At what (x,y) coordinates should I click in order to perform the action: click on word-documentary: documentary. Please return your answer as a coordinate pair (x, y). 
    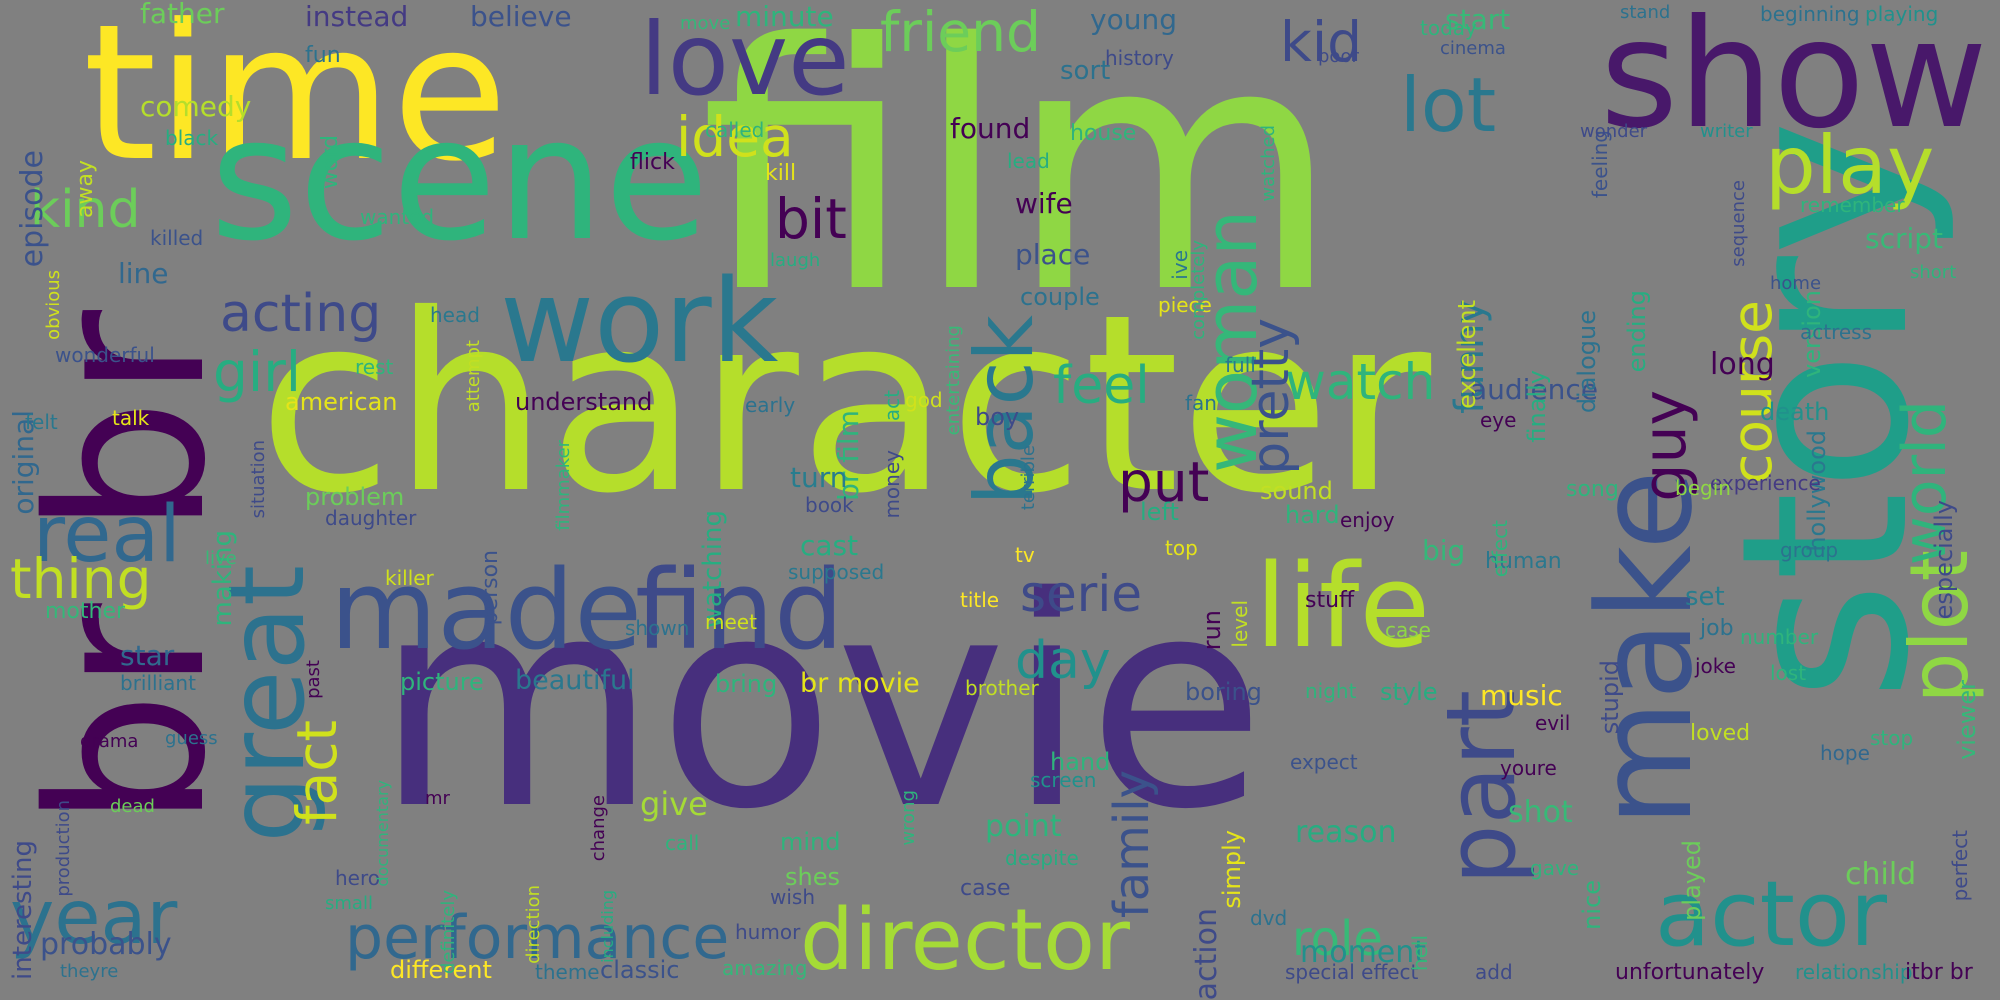
    Looking at the image, I should click on (382, 833).